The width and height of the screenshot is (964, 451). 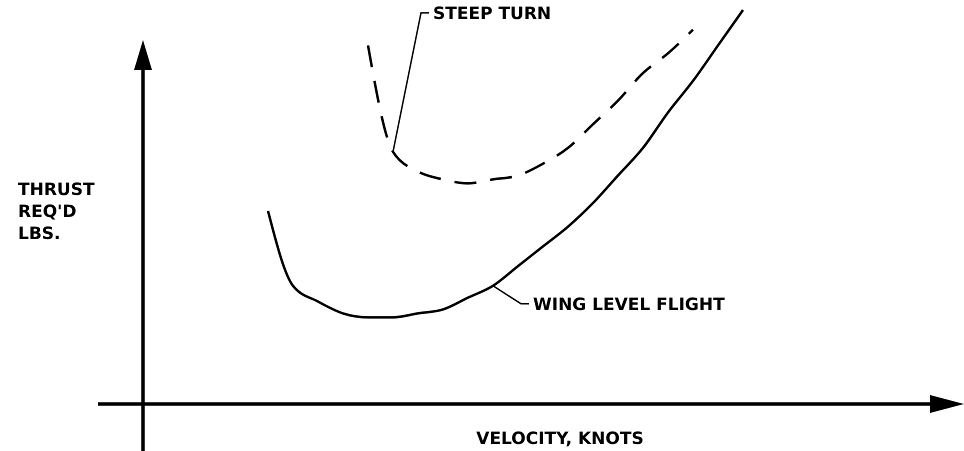 What do you see at coordinates (560, 439) in the screenshot?
I see `x-axis-title: VELOCITY, KNOTS` at bounding box center [560, 439].